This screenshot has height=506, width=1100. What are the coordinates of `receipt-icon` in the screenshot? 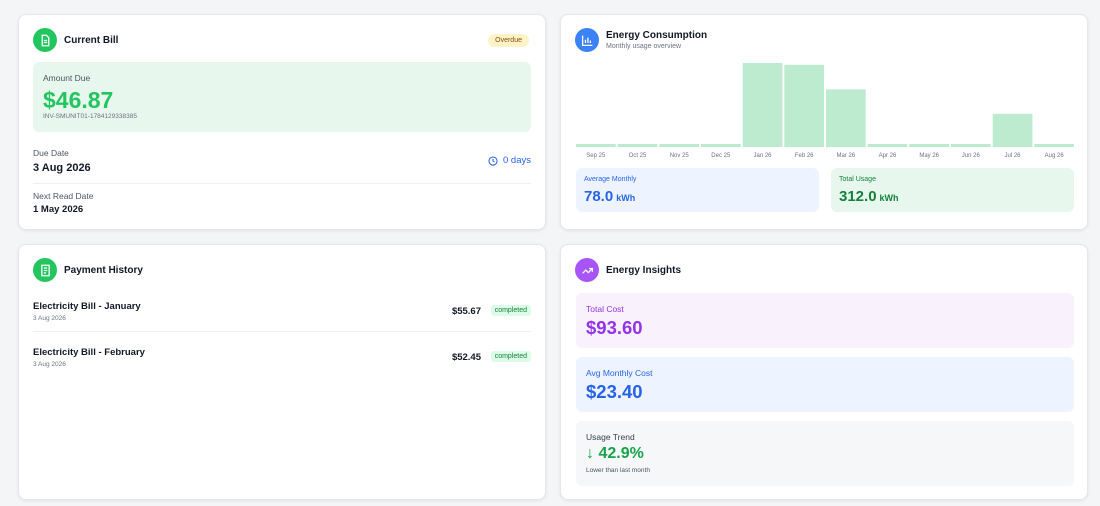 It's located at (45, 270).